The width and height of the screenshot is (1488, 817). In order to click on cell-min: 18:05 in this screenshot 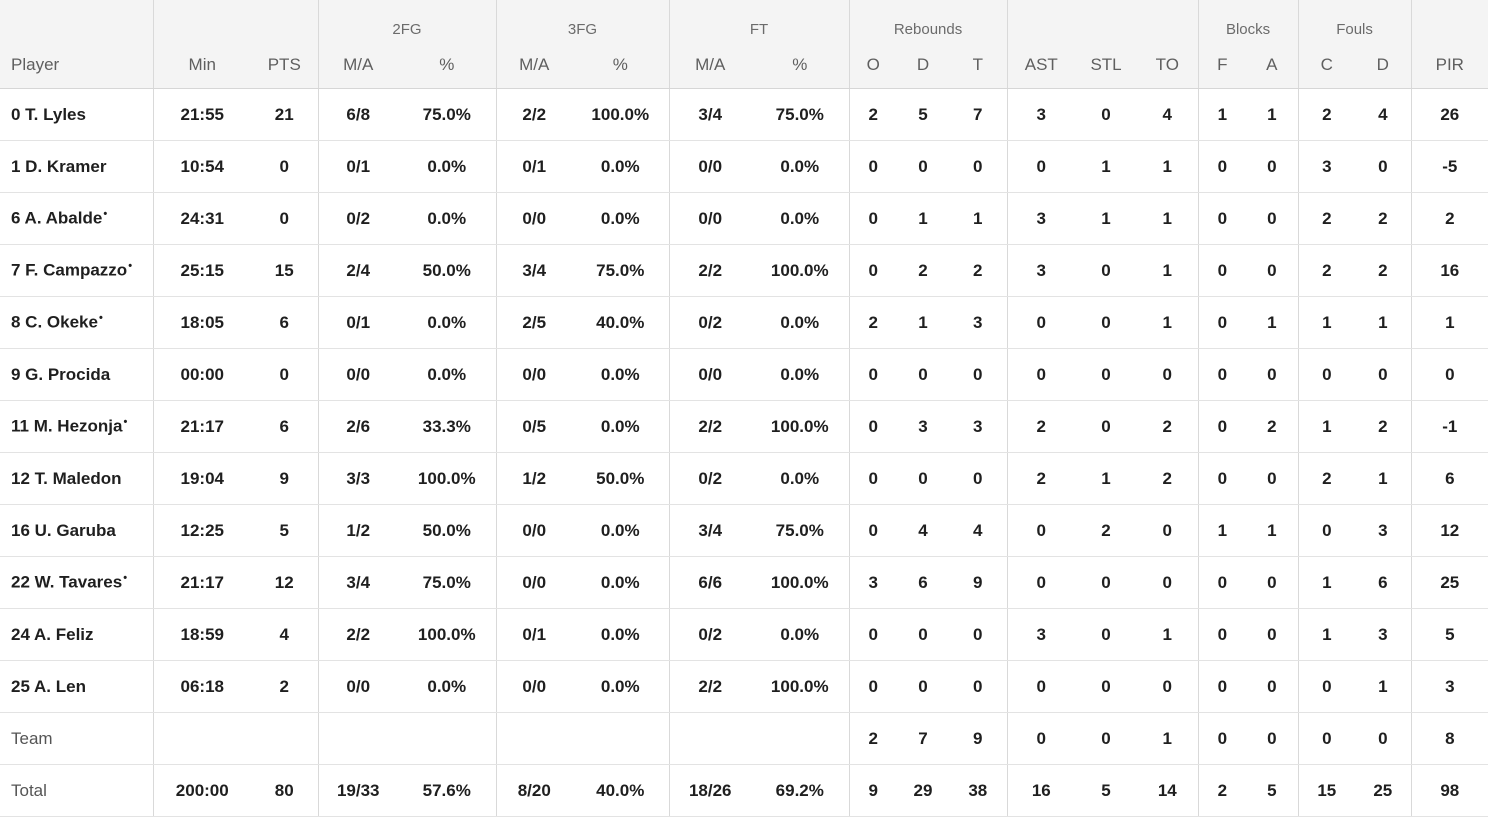, I will do `click(201, 322)`.